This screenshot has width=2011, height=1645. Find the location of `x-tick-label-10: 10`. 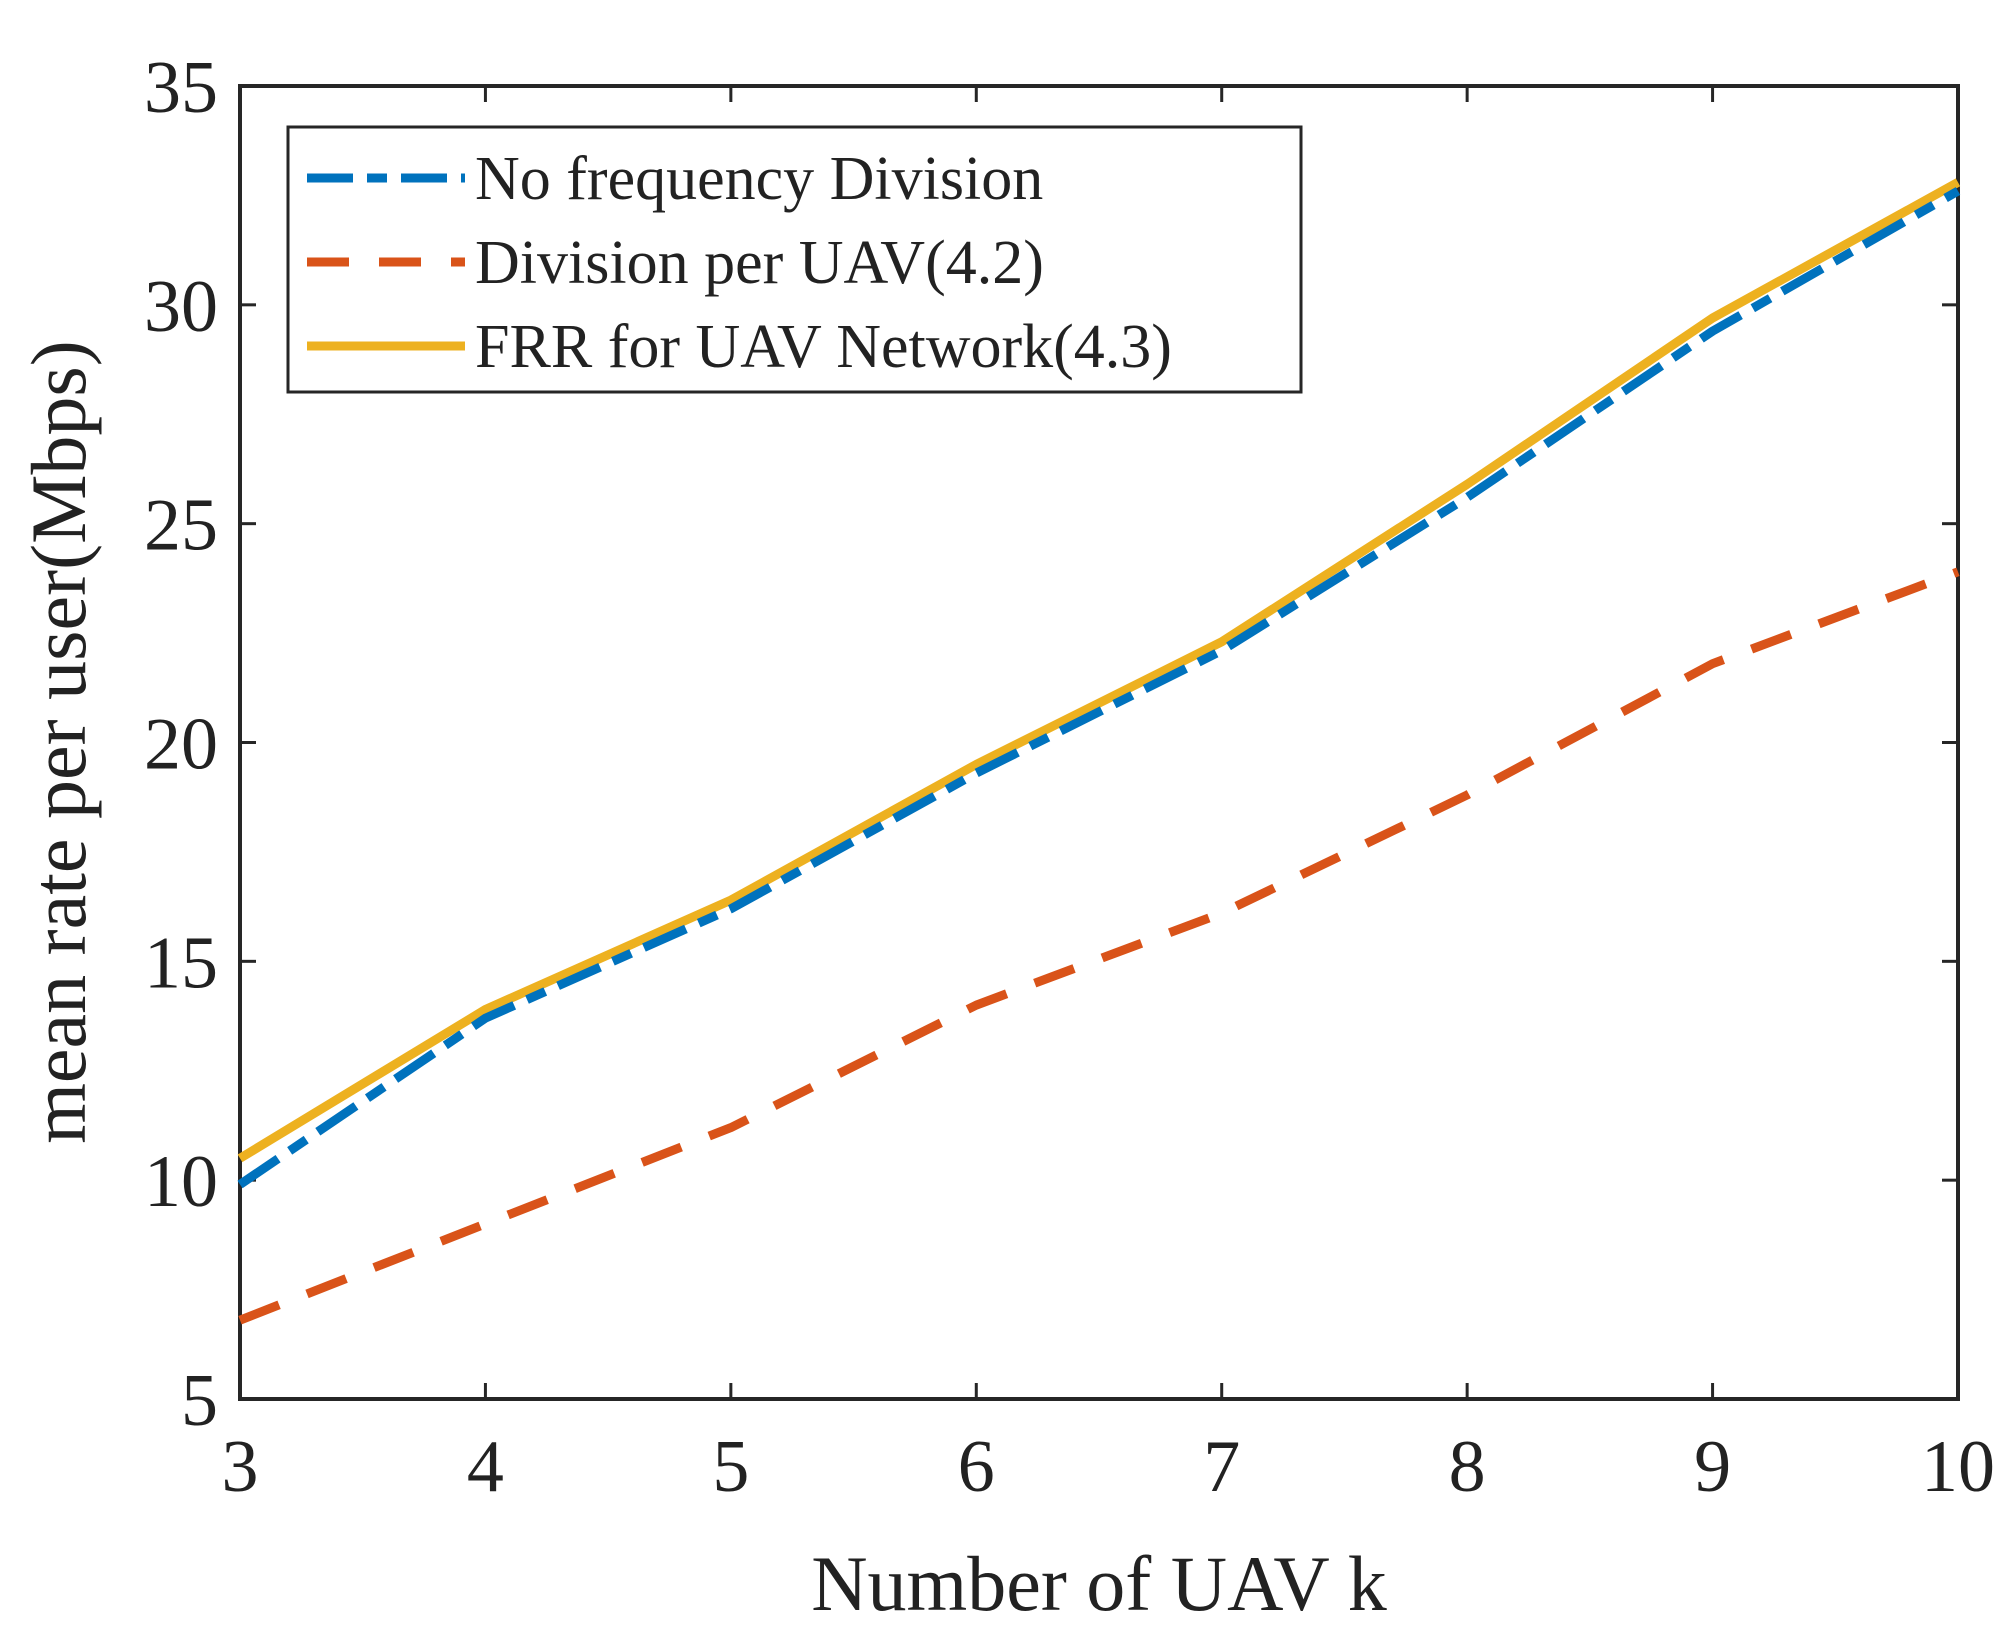

x-tick-label-10: 10 is located at coordinates (1958, 1467).